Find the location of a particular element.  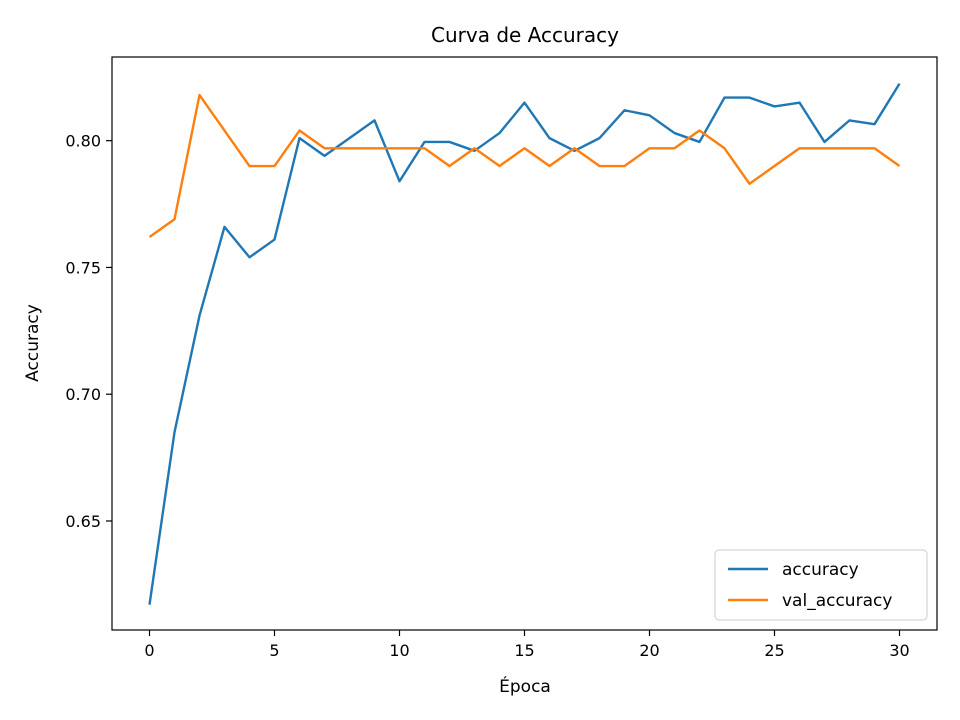

chart-title: Curva de Accuracy is located at coordinates (525, 35).